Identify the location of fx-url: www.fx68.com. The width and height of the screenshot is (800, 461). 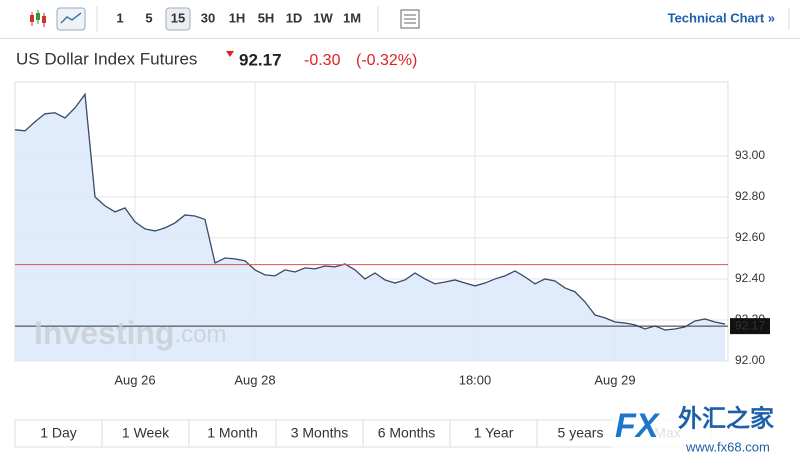
(727, 446).